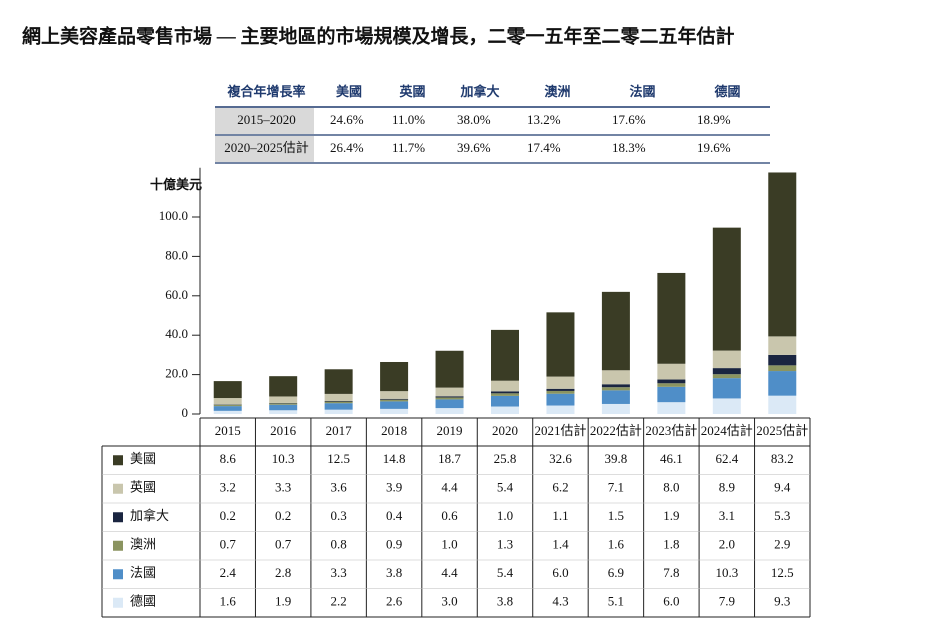  I want to click on x-tick-label: 2024估計, so click(727, 430).